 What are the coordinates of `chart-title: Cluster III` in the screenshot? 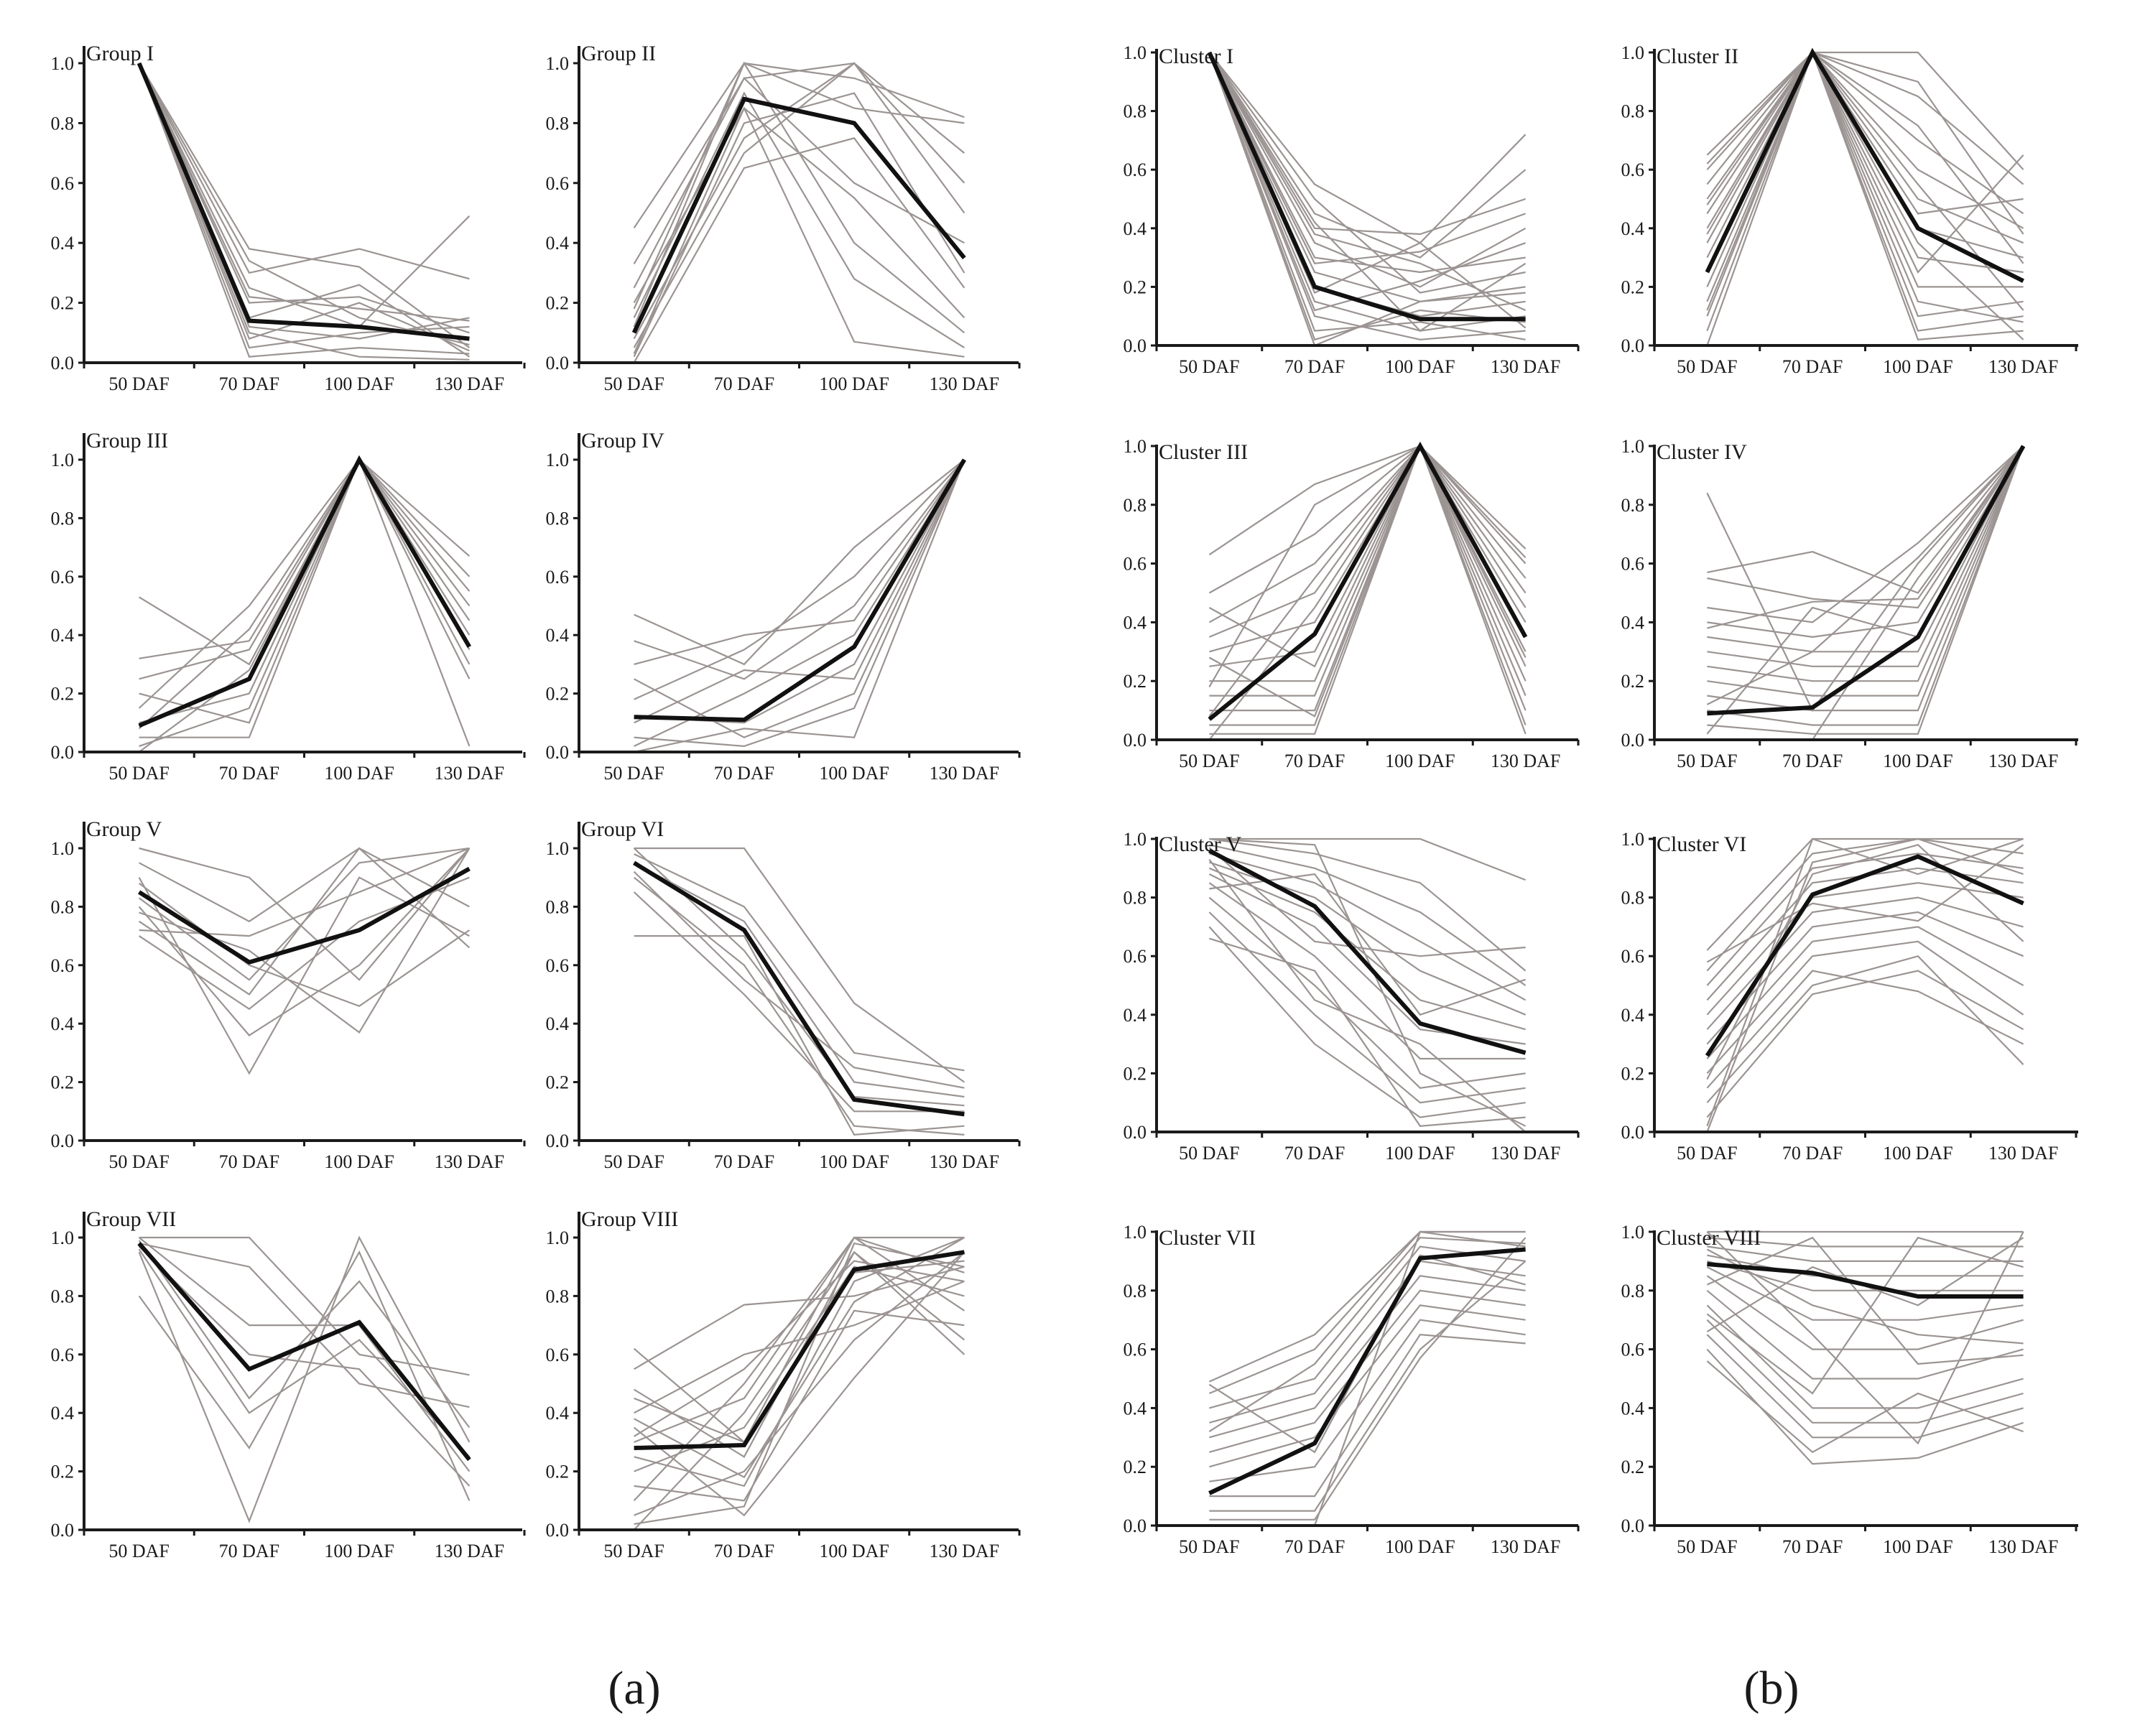 It's located at (1203, 452).